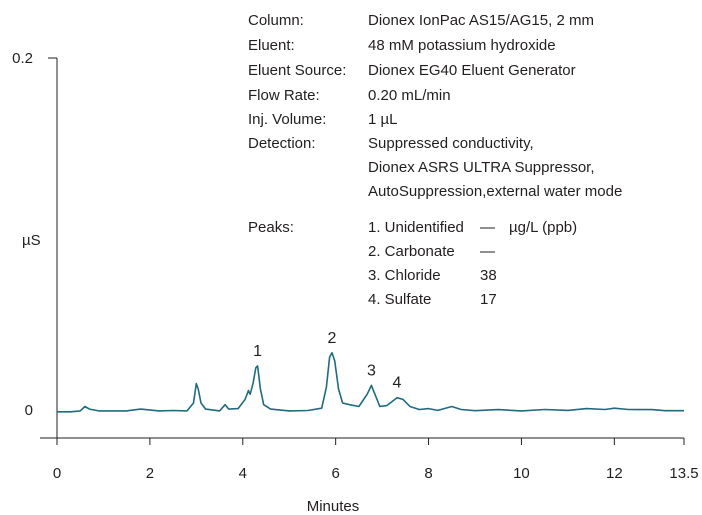  Describe the element at coordinates (409, 95) in the screenshot. I see `condition-value: 0.20 mL/min` at that location.